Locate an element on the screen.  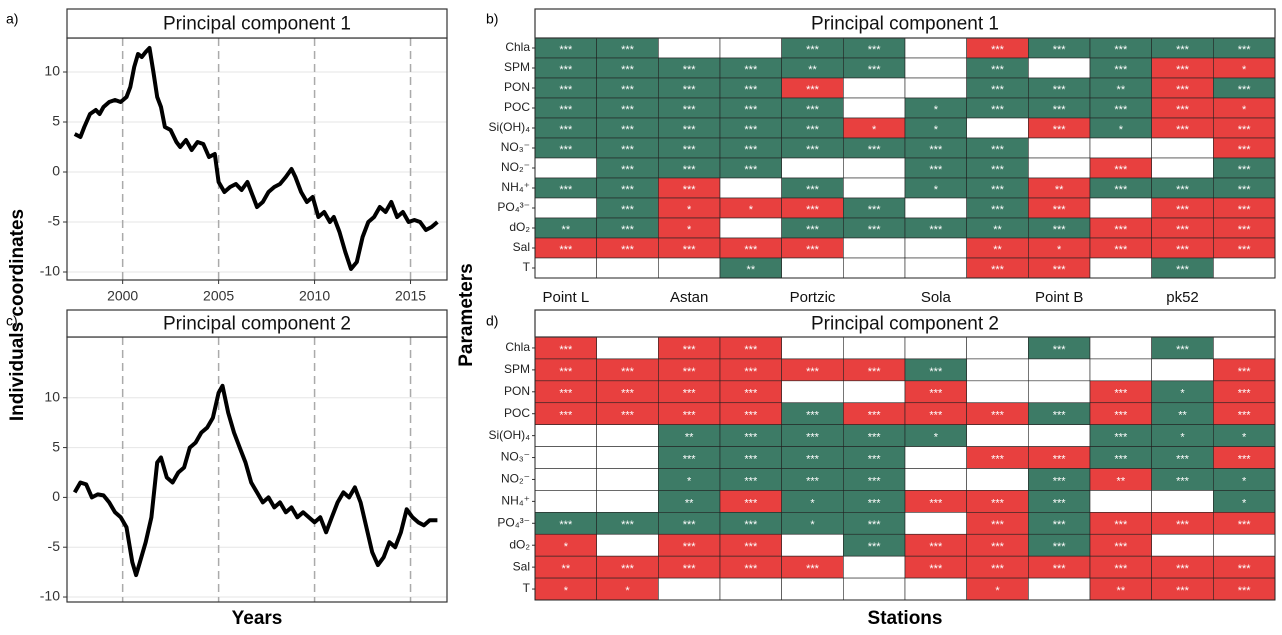
column-label: Point L is located at coordinates (565, 297).